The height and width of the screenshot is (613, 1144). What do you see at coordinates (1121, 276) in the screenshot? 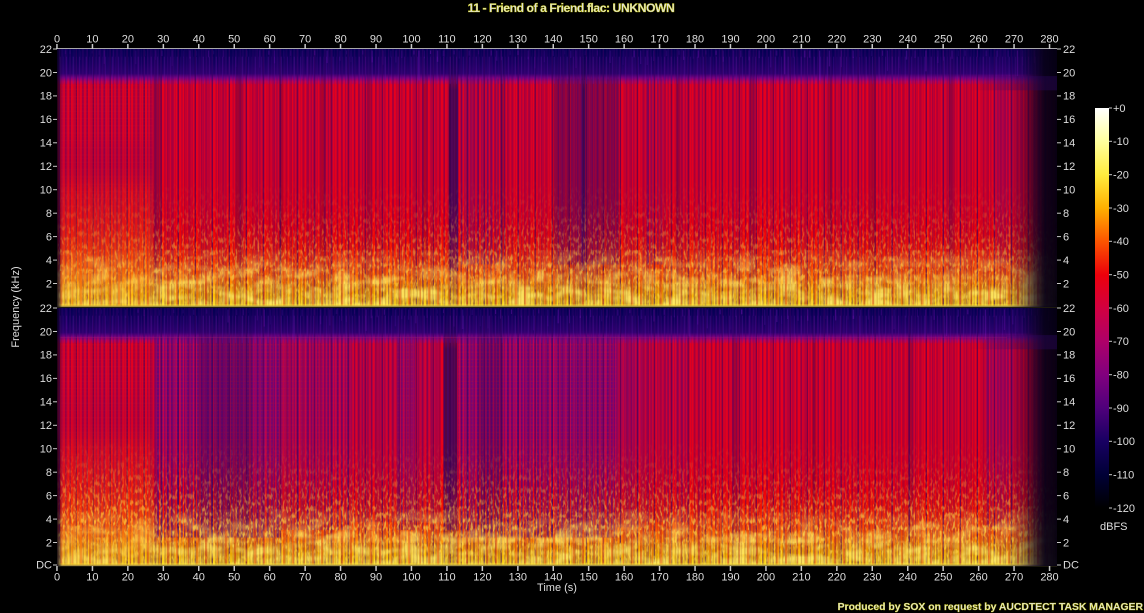
I see `svg-text: -50` at bounding box center [1121, 276].